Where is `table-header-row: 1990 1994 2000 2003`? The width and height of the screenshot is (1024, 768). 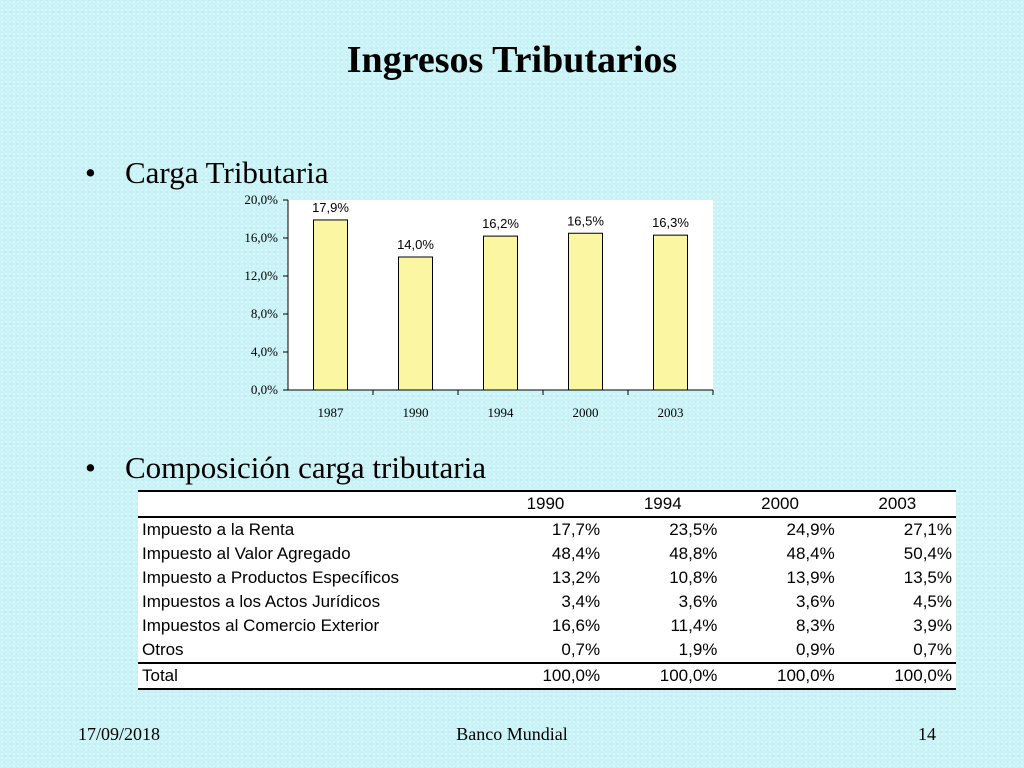 table-header-row: 1990 1994 2000 2003 is located at coordinates (547, 504).